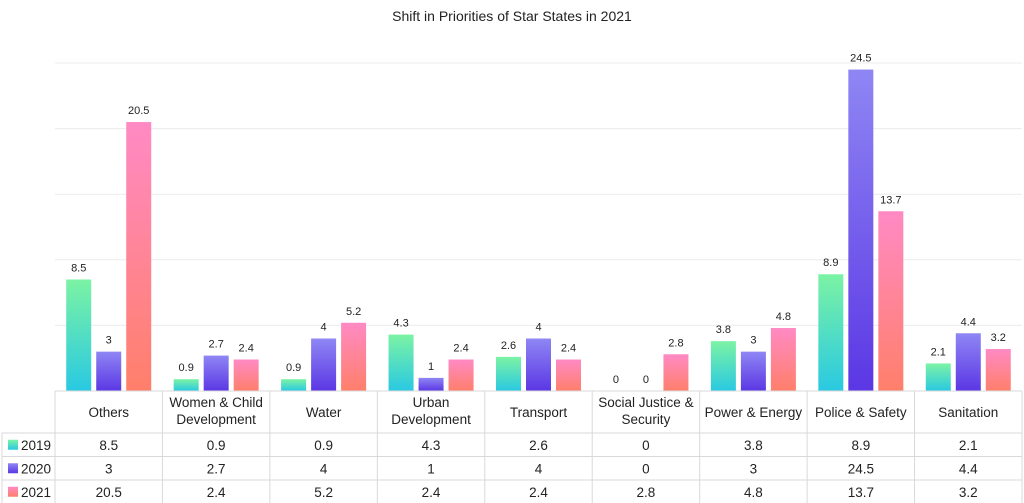 The width and height of the screenshot is (1024, 503). What do you see at coordinates (324, 412) in the screenshot?
I see `category-label: Water` at bounding box center [324, 412].